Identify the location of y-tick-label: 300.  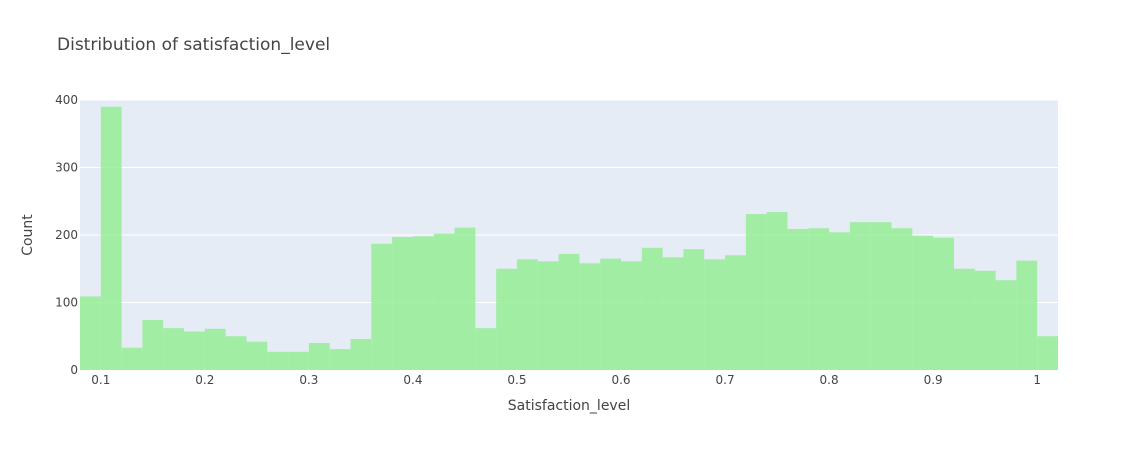
(66, 168).